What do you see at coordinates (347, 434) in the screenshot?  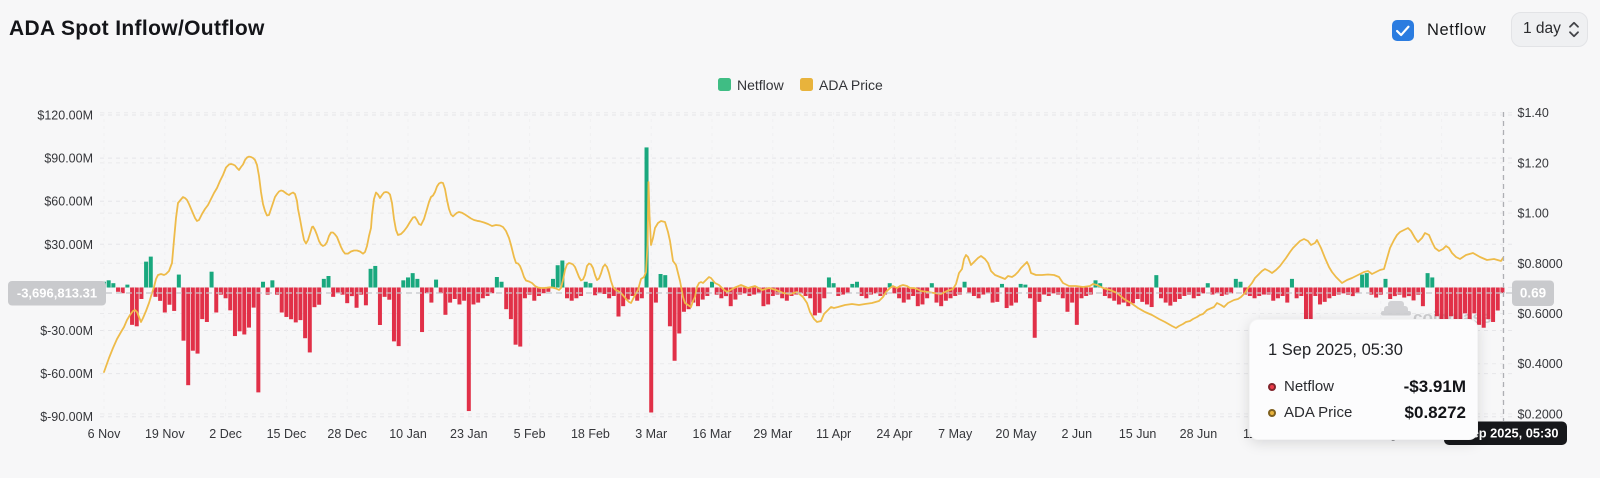 I see `svg-text: 28 Dec` at bounding box center [347, 434].